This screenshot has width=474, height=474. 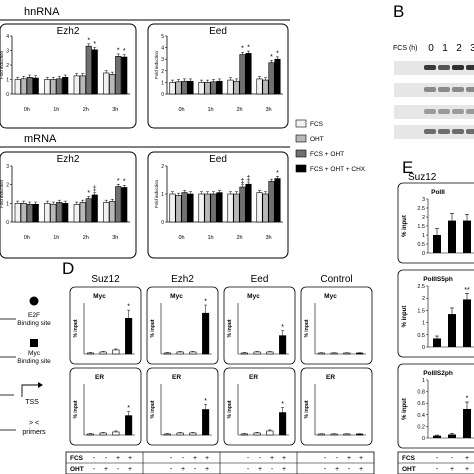 What do you see at coordinates (42, 12) in the screenshot?
I see `section-hnrna-label: hnRNA` at bounding box center [42, 12].